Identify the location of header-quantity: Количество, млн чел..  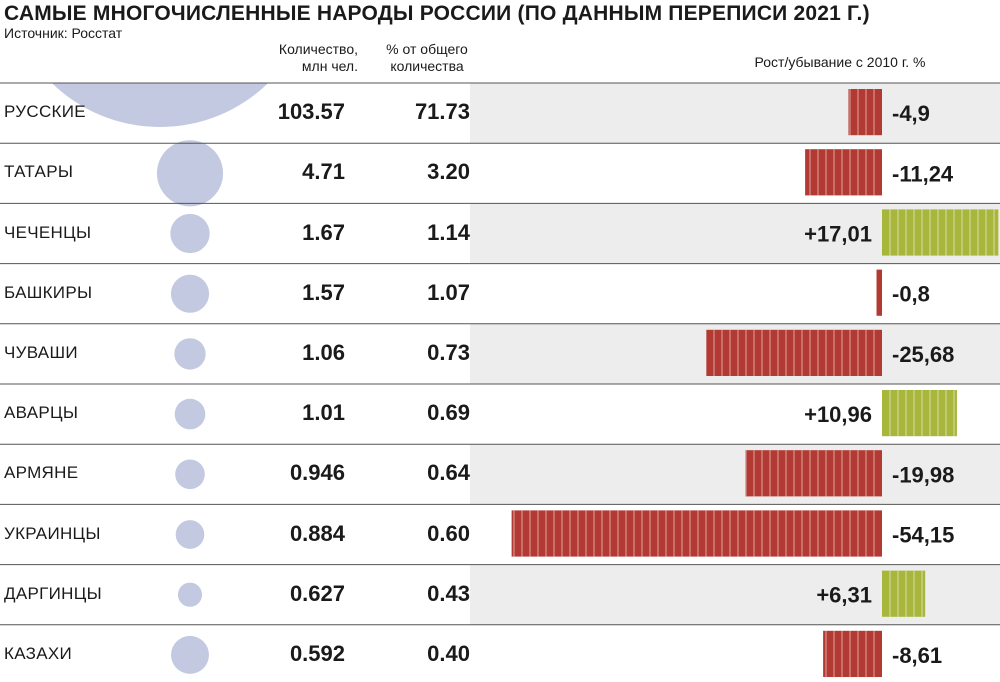
(318, 57).